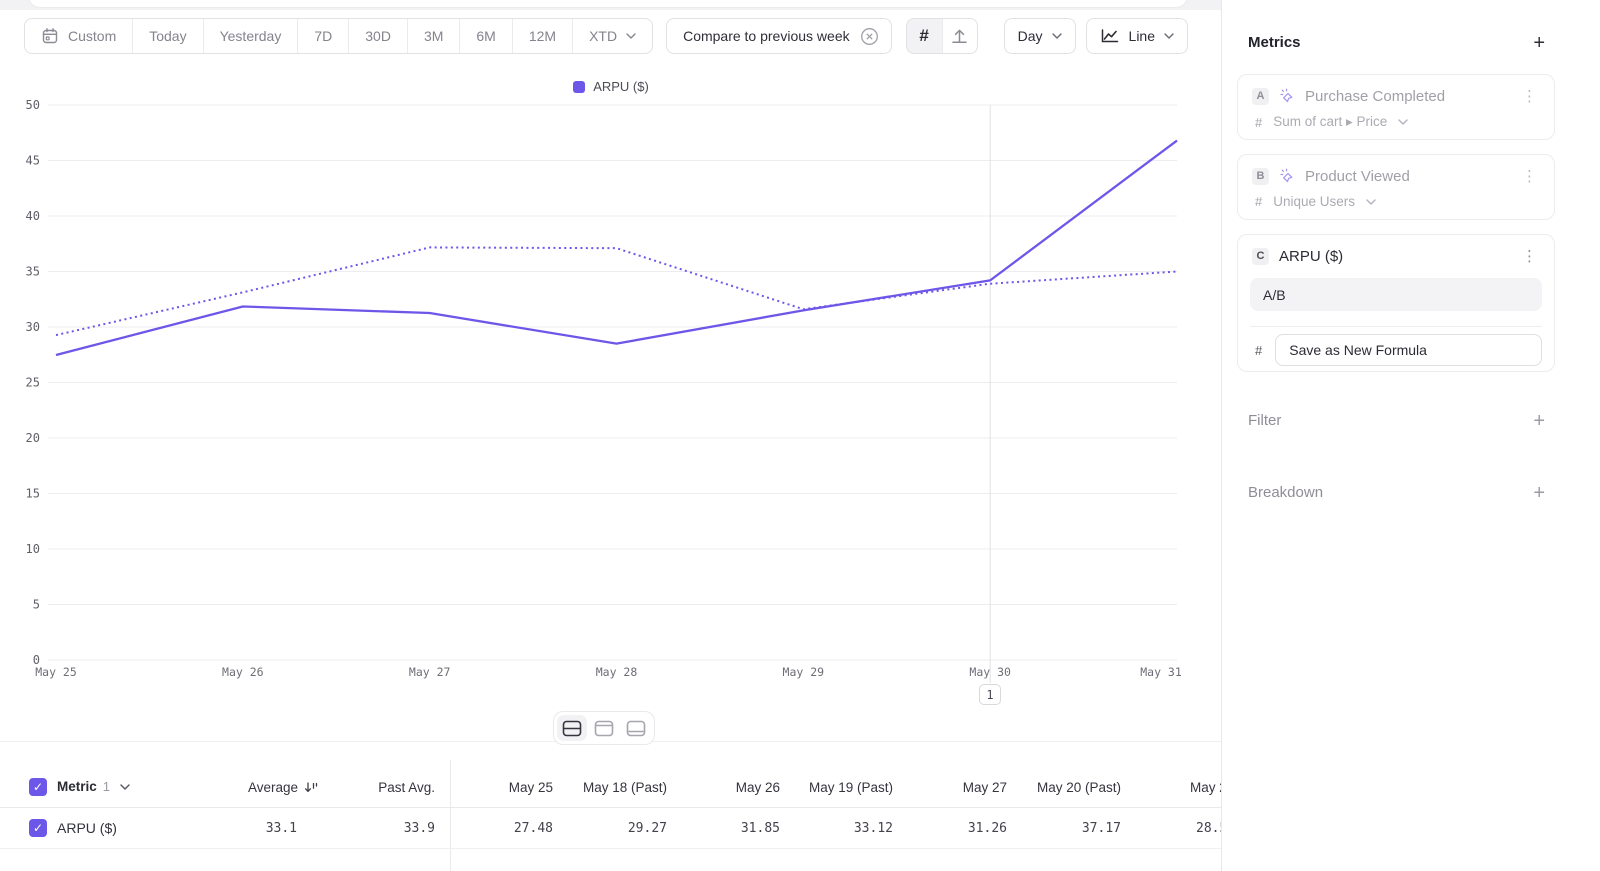 The height and width of the screenshot is (871, 1600). I want to click on range-option-label: Yesterday, so click(250, 36).